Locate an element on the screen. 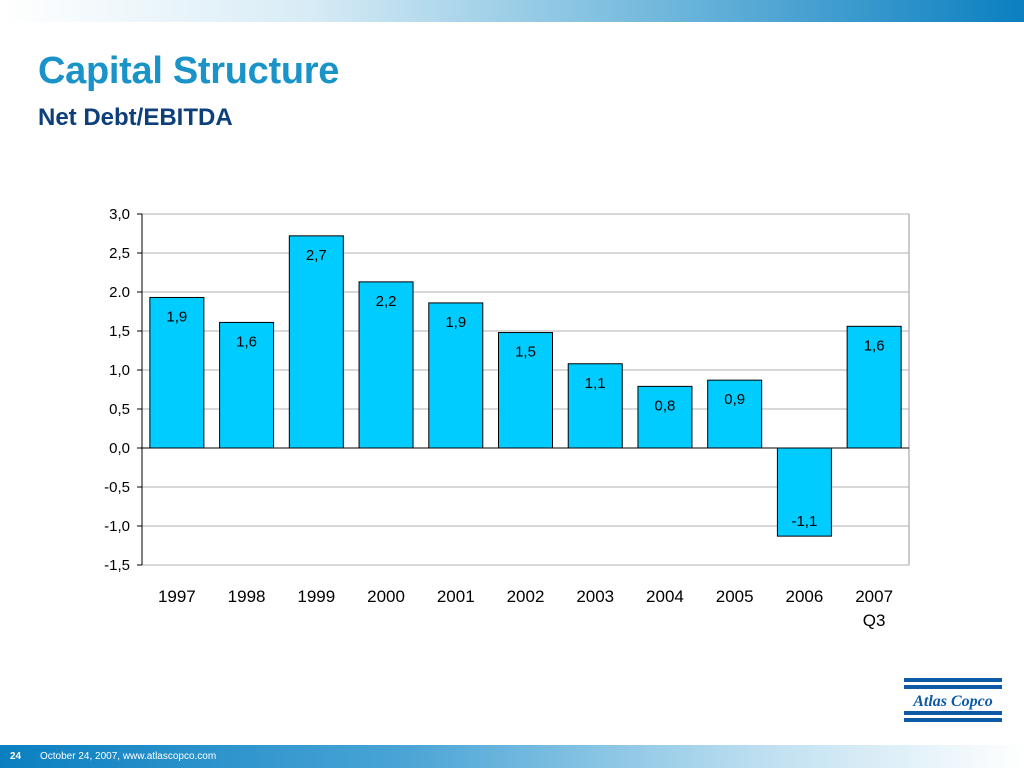  svg-text: Atlas Copco is located at coordinates (952, 701).